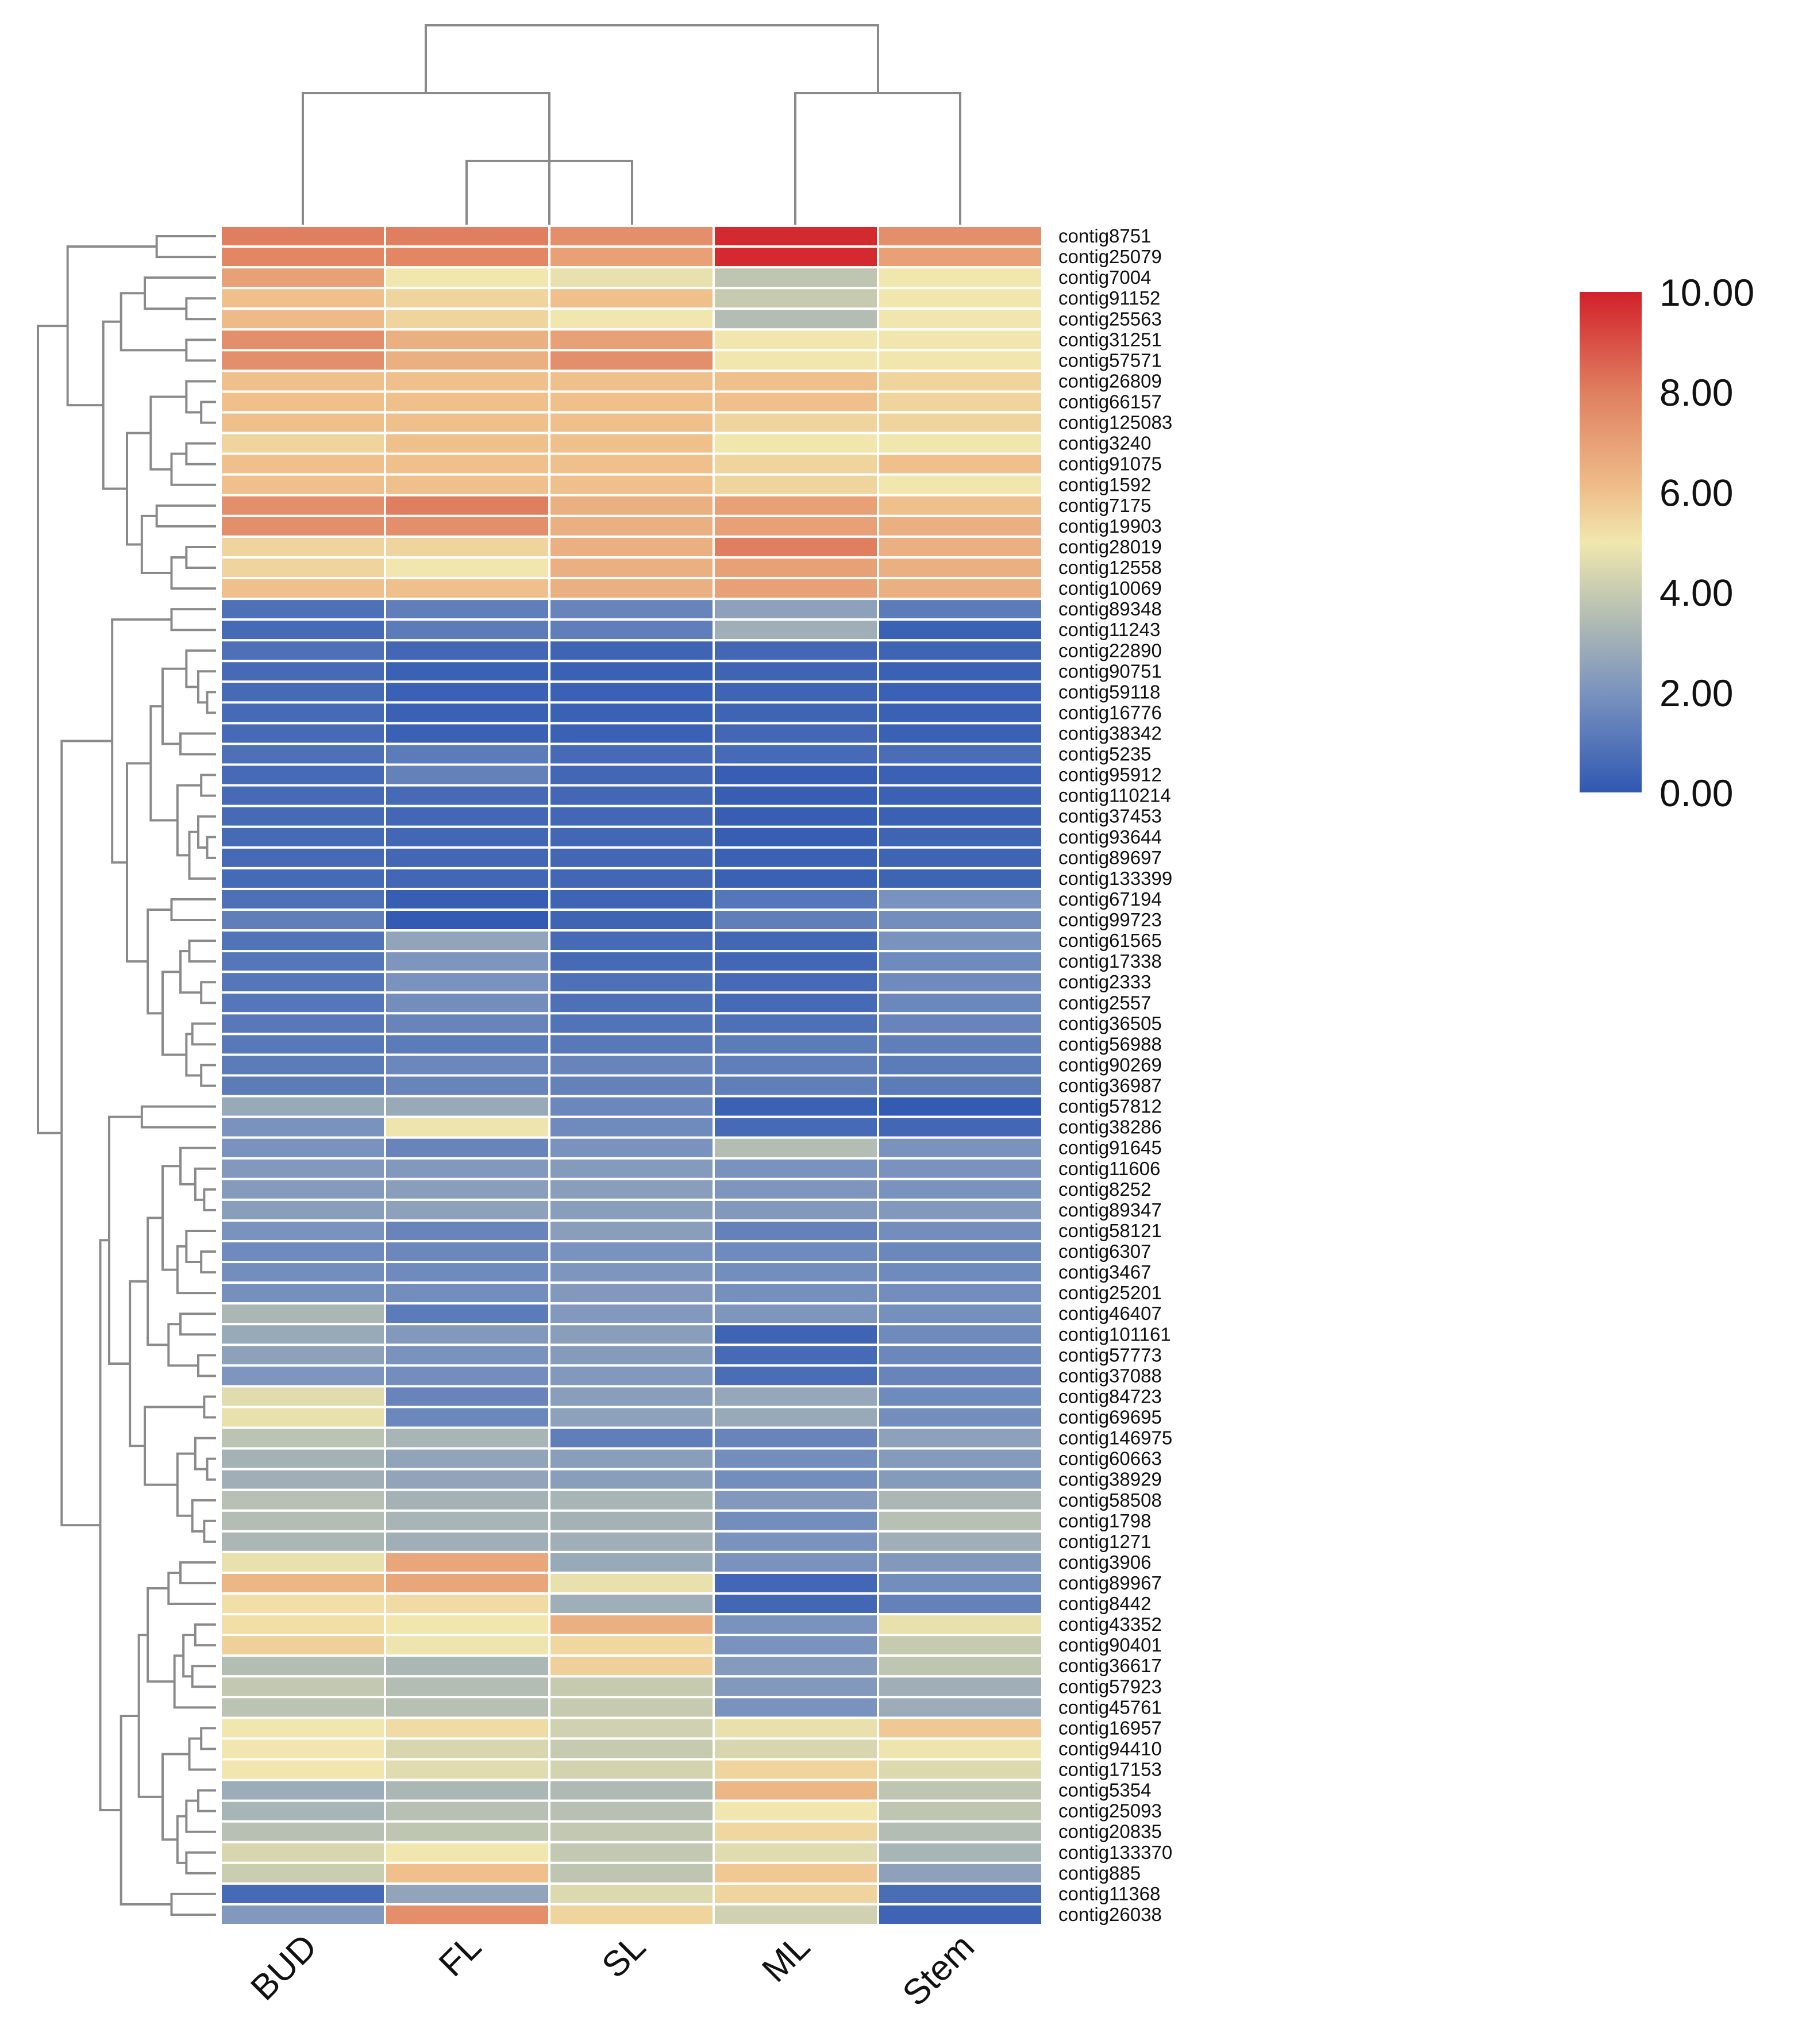 The height and width of the screenshot is (2044, 1802). What do you see at coordinates (1110, 1666) in the screenshot?
I see `row-label: contig36617` at bounding box center [1110, 1666].